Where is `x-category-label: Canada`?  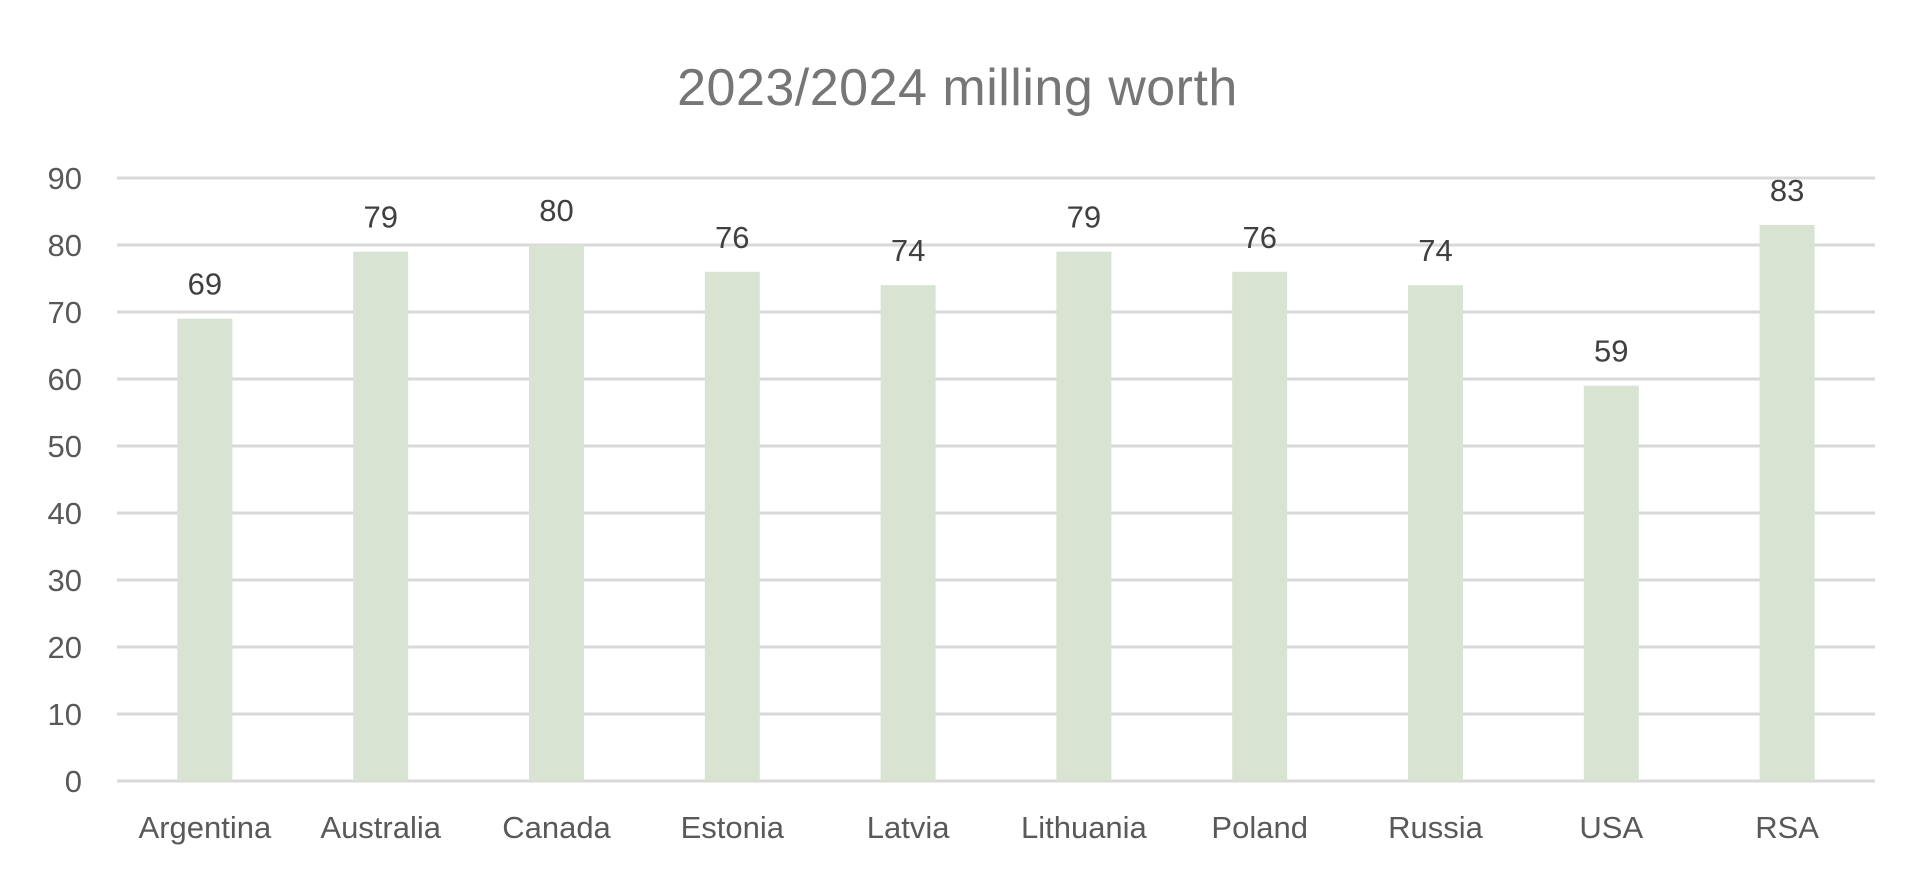
x-category-label: Canada is located at coordinates (556, 827).